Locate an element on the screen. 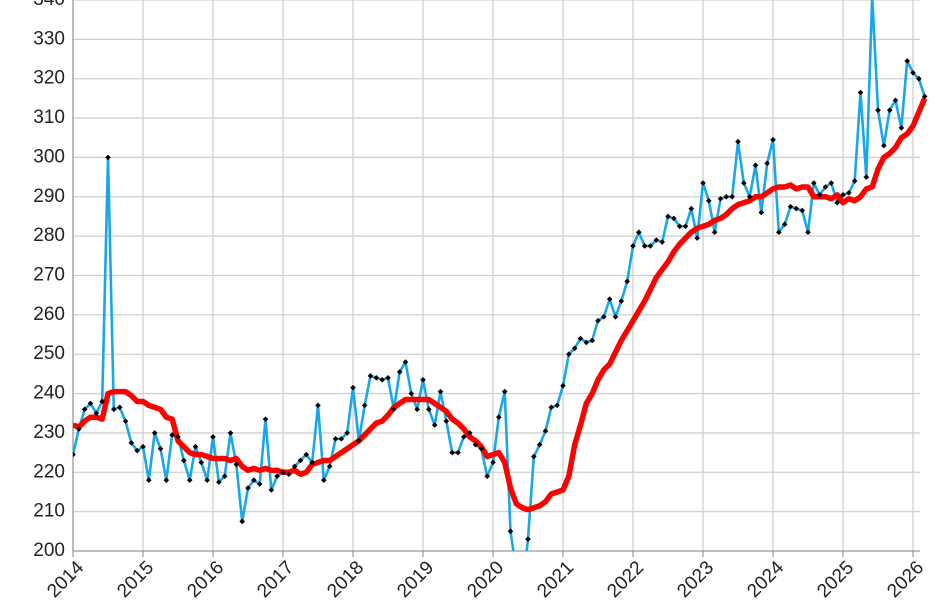  y-tick-label: 310 is located at coordinates (49, 117).